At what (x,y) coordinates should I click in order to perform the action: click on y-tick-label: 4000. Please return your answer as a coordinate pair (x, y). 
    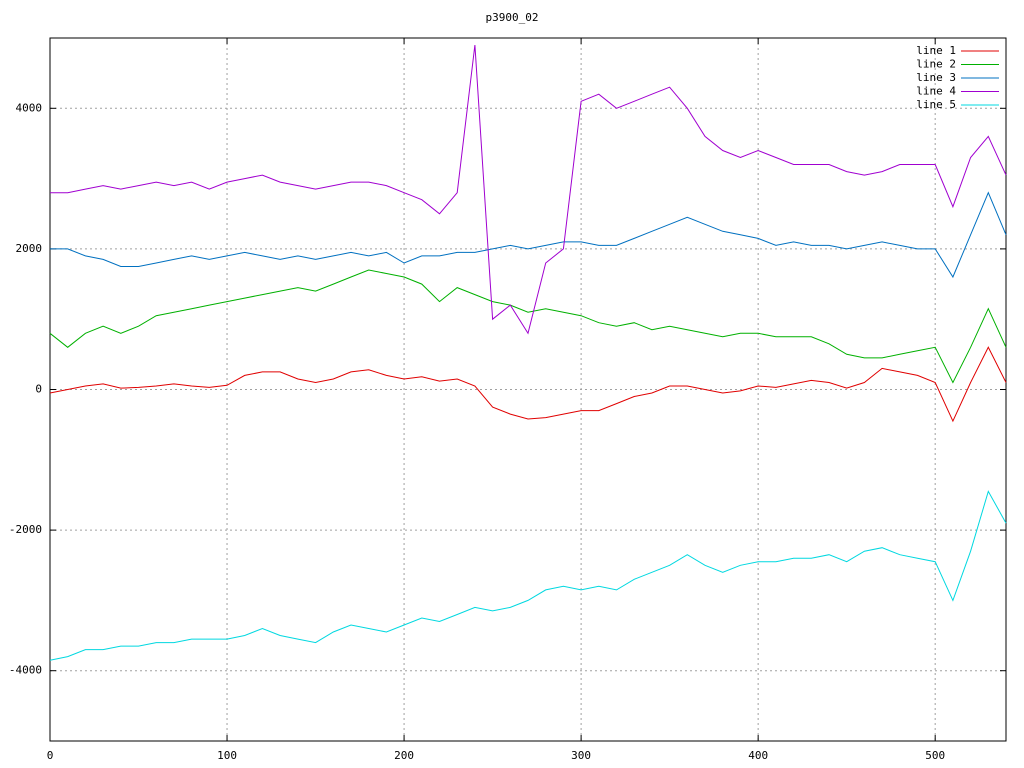
    Looking at the image, I should click on (29, 107).